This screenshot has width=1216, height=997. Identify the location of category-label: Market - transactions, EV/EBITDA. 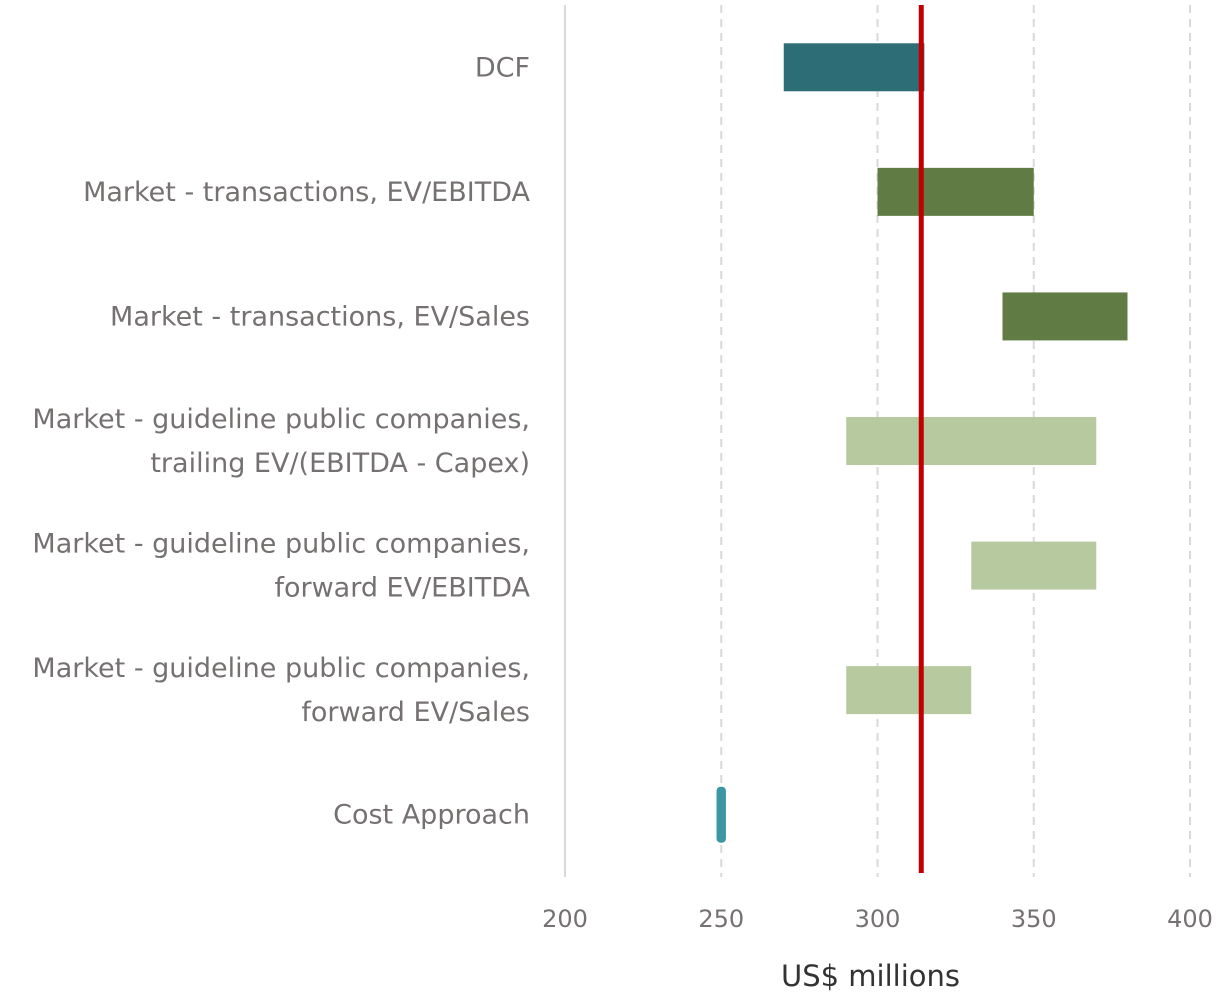
(306, 192).